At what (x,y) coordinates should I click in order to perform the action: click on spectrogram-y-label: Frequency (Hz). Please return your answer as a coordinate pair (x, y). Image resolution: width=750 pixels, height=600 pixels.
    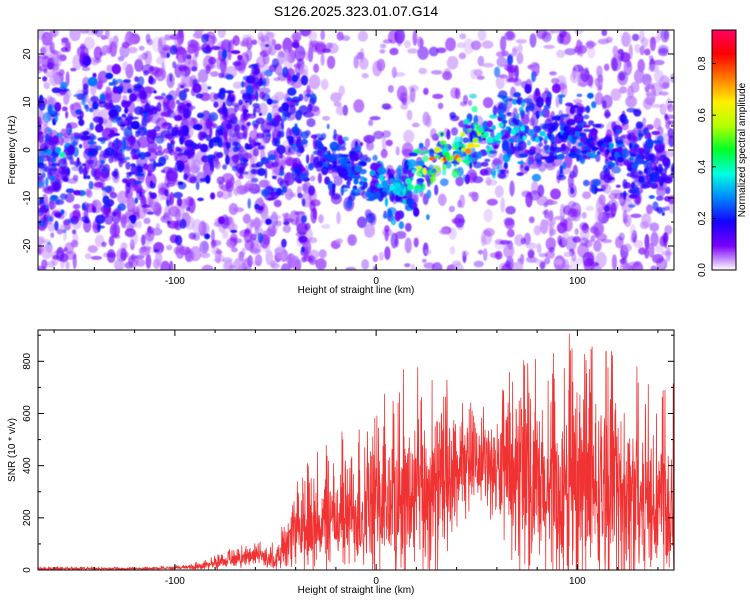
    Looking at the image, I should click on (12, 150).